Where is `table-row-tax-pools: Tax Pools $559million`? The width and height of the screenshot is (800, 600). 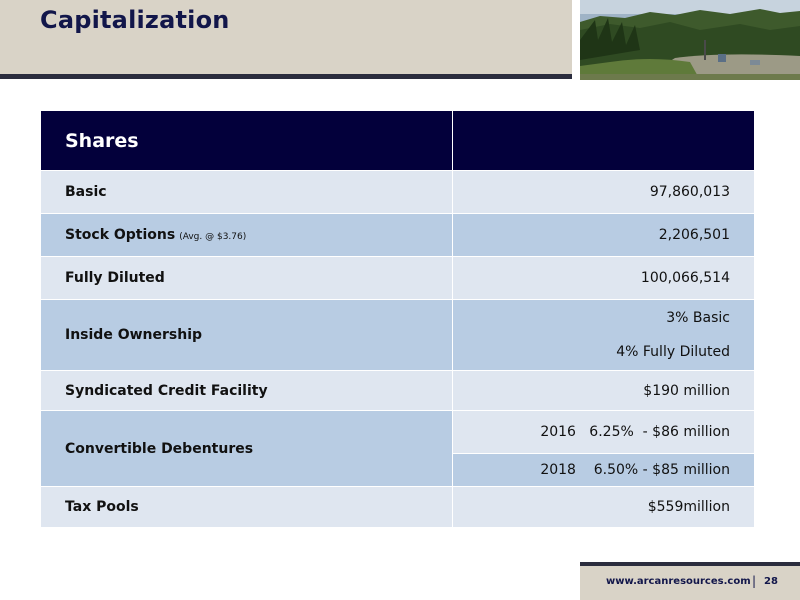 table-row-tax-pools: Tax Pools $559million is located at coordinates (397, 507).